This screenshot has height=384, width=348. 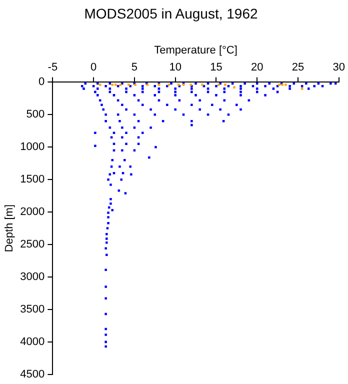 I want to click on y-tick-label: 3000, so click(x=32, y=277).